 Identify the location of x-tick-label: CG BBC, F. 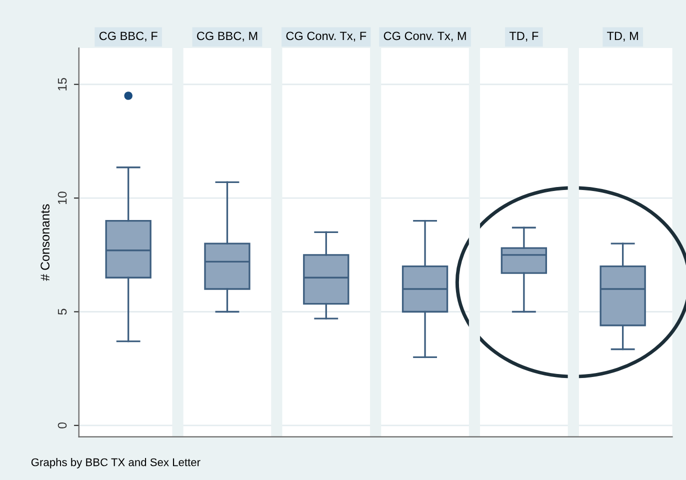
(128, 37).